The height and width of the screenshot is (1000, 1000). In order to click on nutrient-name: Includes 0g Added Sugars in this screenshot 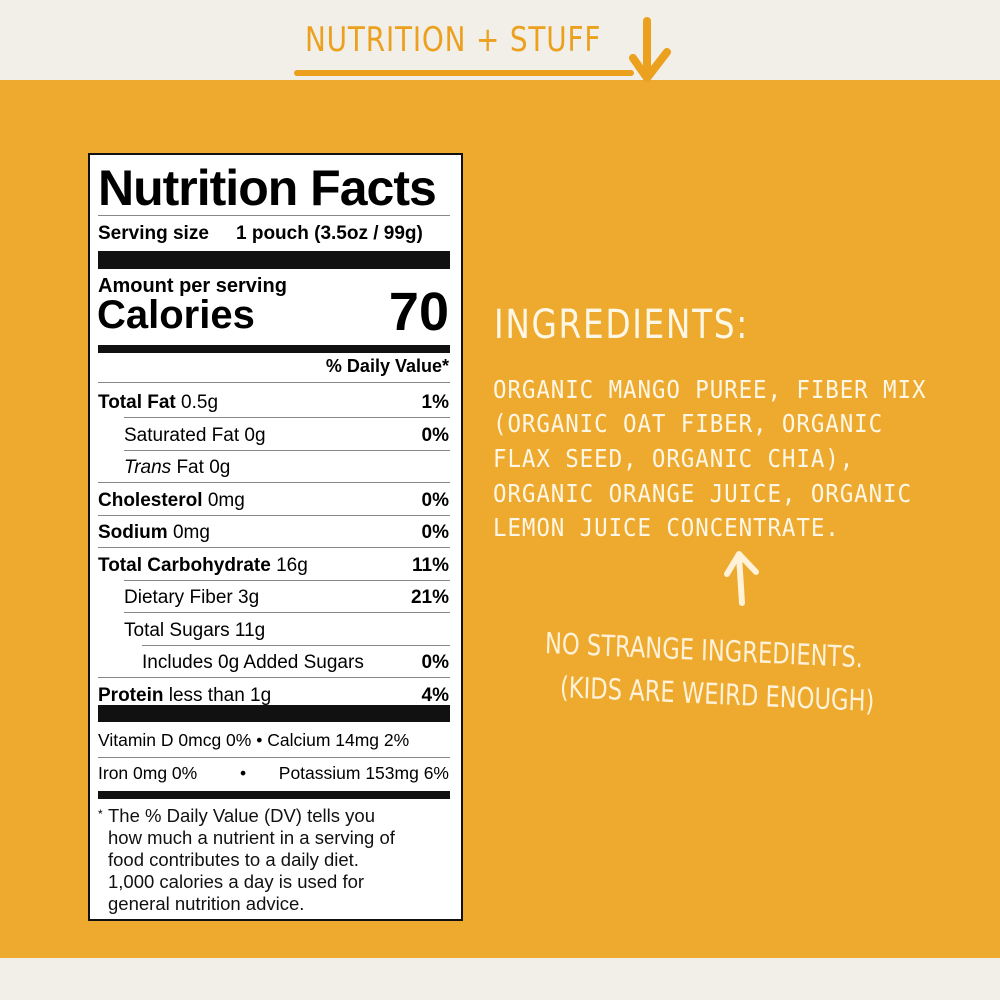, I will do `click(253, 663)`.